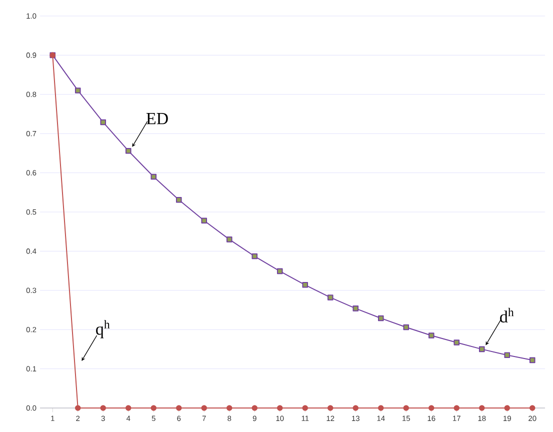 The height and width of the screenshot is (432, 553). I want to click on annotation: q$^{h}$, so click(103, 329).